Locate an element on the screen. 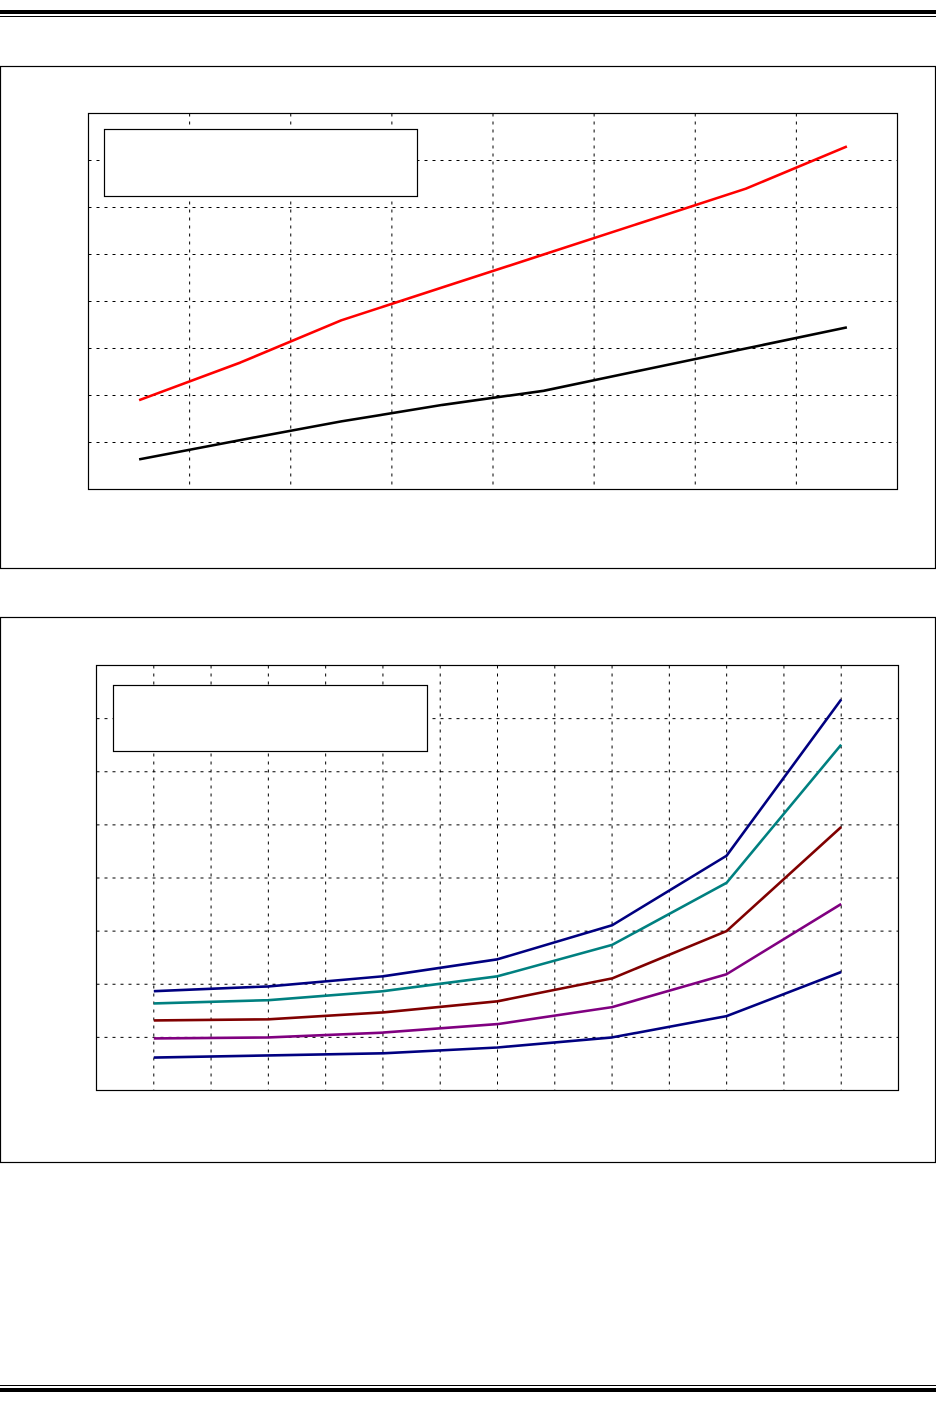 This screenshot has height=1412, width=936. header-rule-thick is located at coordinates (468, 12).